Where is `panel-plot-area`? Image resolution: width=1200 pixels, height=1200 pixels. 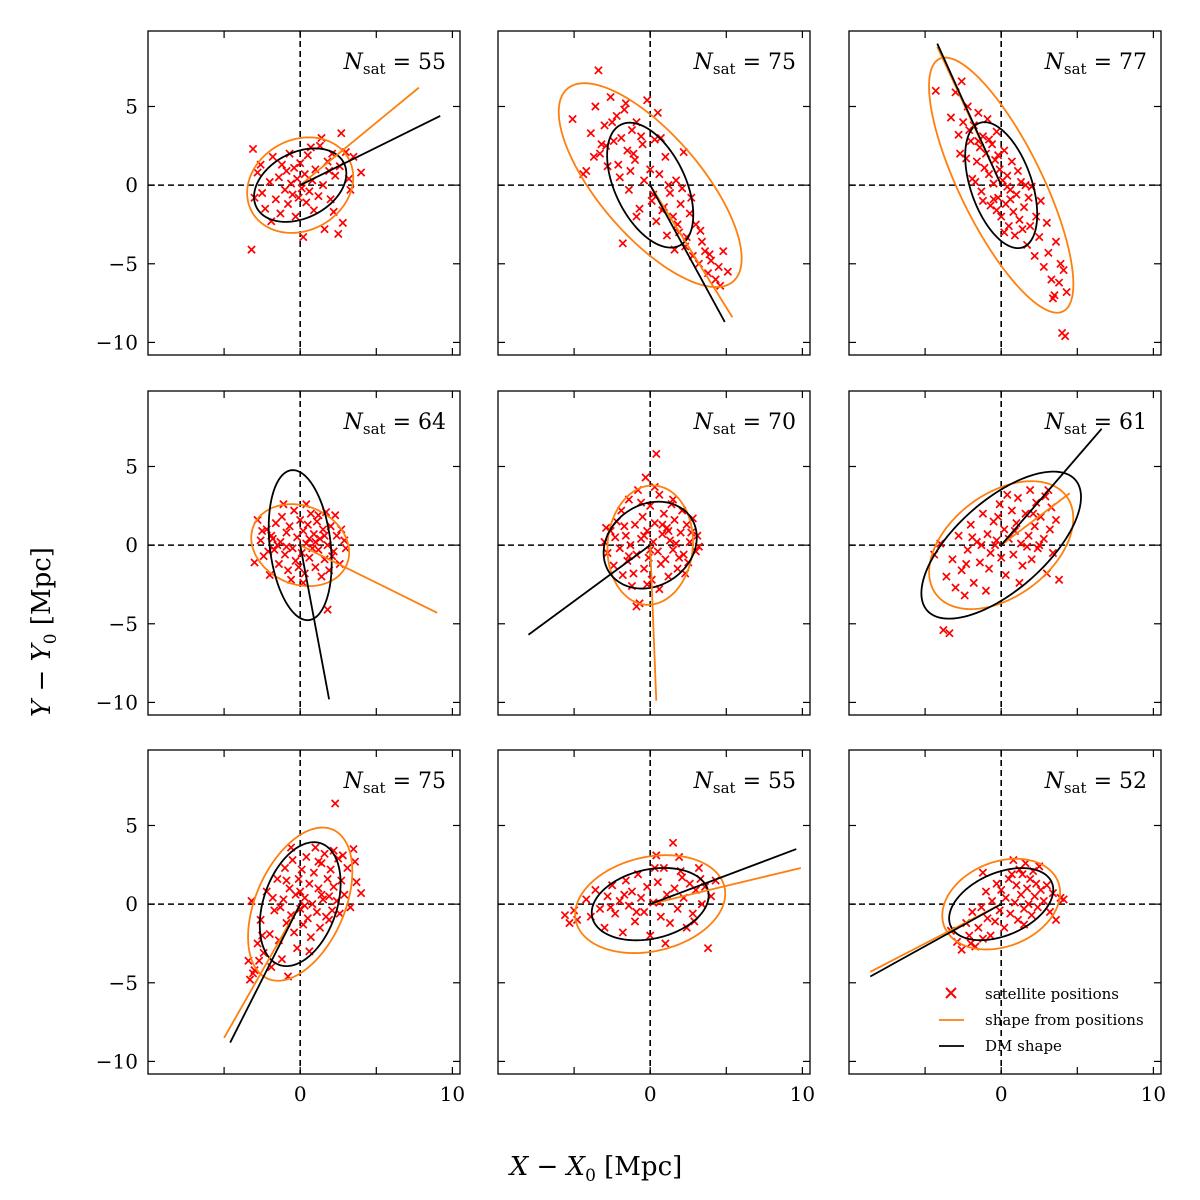 panel-plot-area is located at coordinates (304, 912).